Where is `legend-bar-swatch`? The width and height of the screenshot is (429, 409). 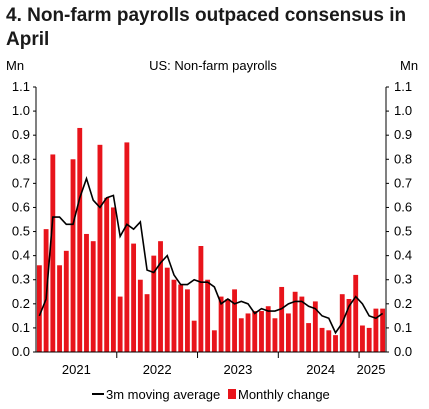 legend-bar-swatch is located at coordinates (232, 394).